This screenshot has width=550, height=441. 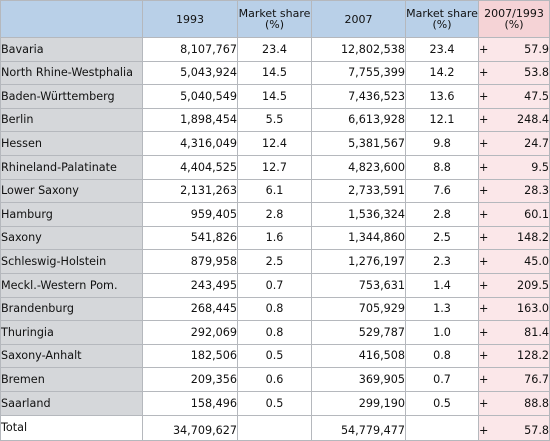 What do you see at coordinates (71, 214) in the screenshot?
I see `state-cell: Hamburg` at bounding box center [71, 214].